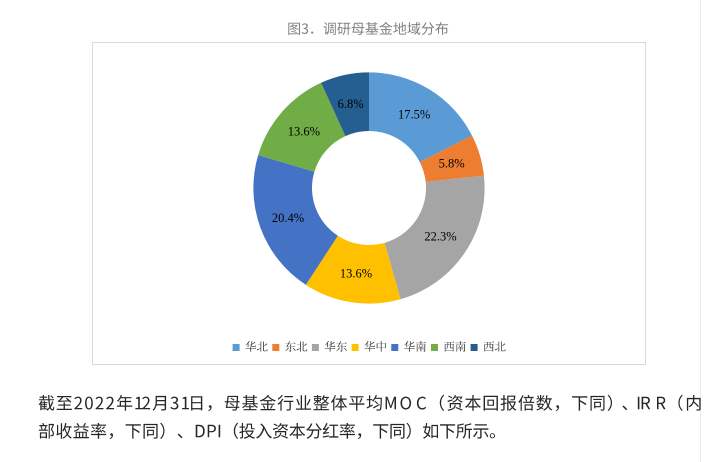 Image resolution: width=705 pixels, height=462 pixels. I want to click on svg-text: 17.5%, so click(414, 115).